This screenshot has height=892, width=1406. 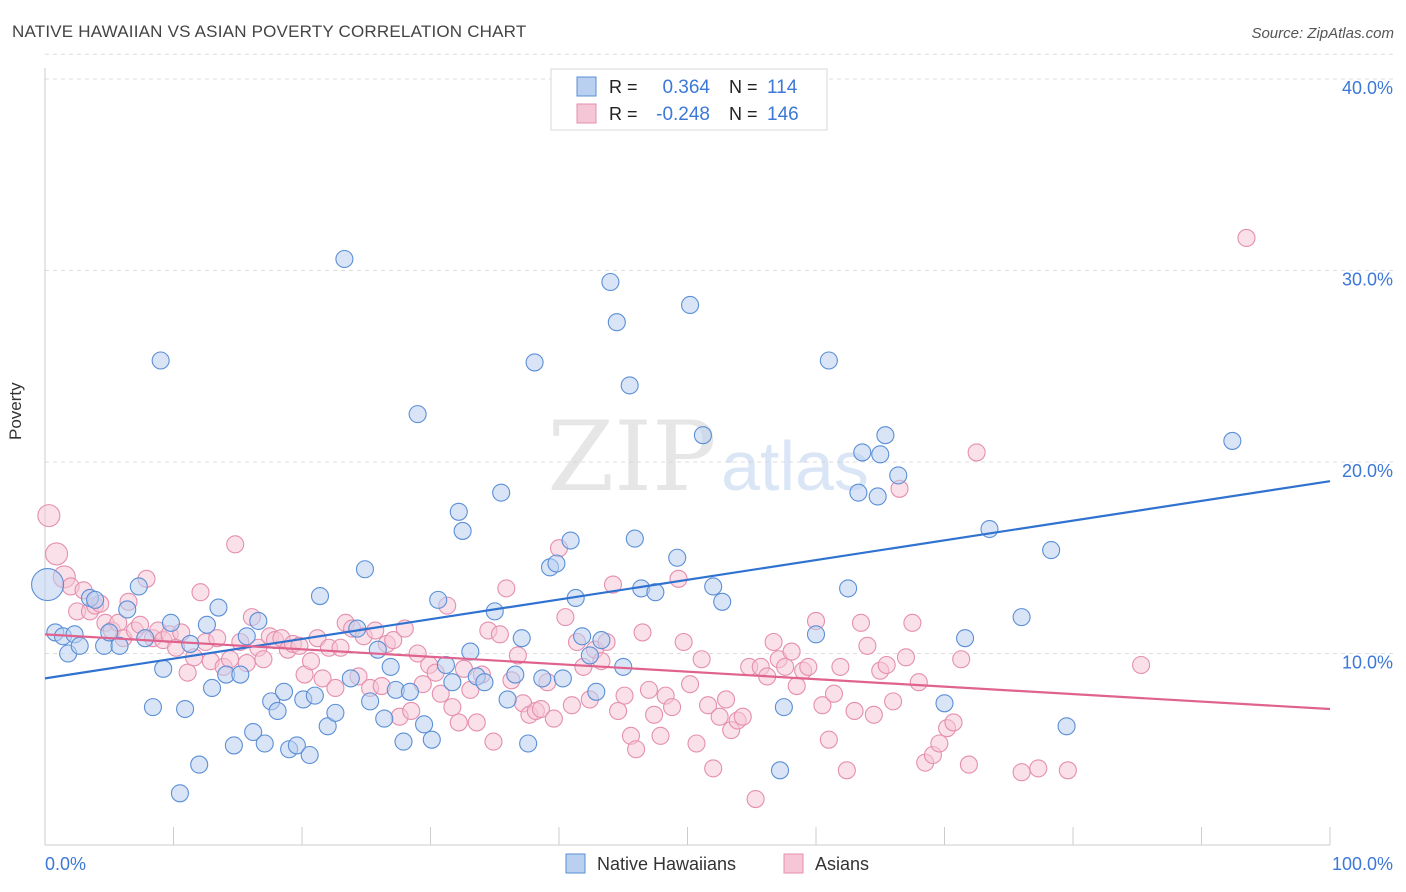 I want to click on legend-swatch-pink, so click(x=586, y=113).